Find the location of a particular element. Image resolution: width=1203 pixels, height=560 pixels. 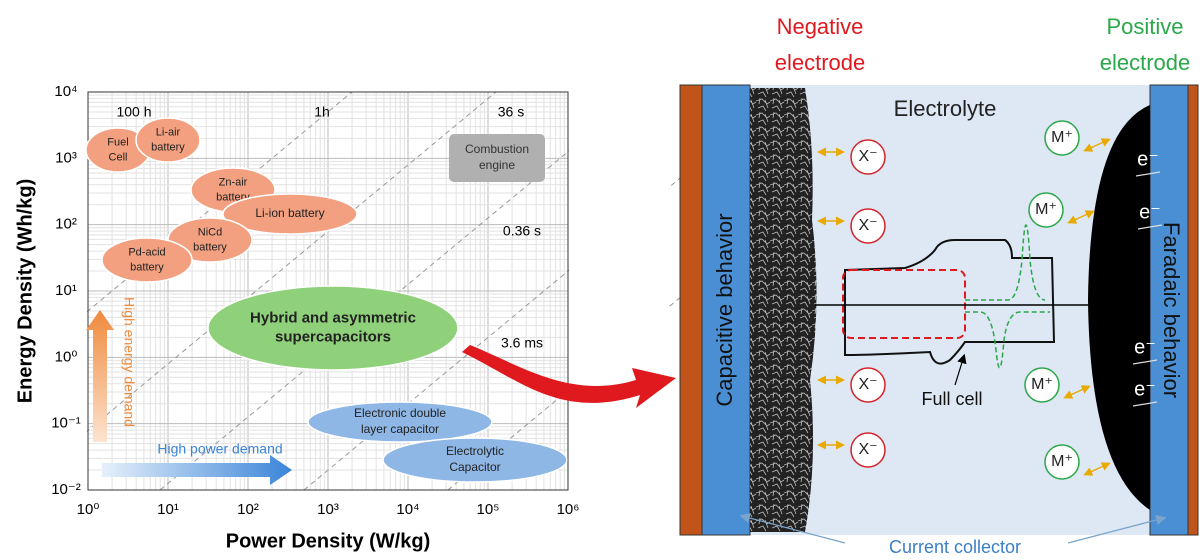

region-label: Combustion is located at coordinates (497, 149).